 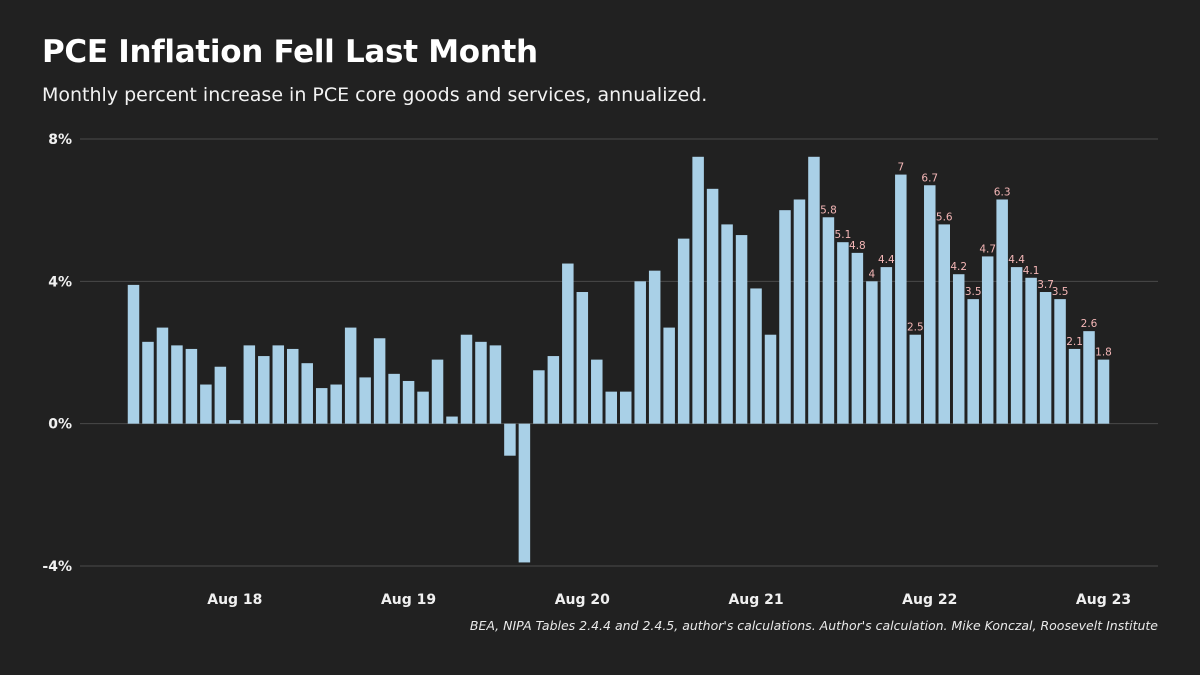 I want to click on data-label: 4.2, so click(x=958, y=267).